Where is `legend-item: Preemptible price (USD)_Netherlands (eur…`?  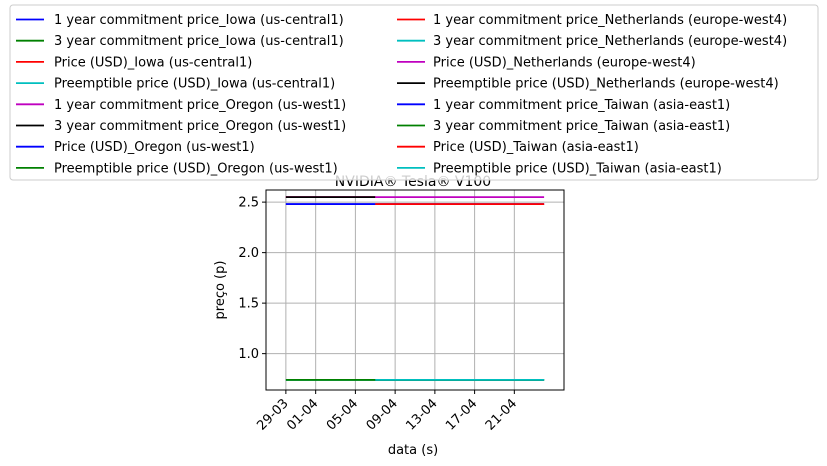 legend-item: Preemptible price (USD)_Netherlands (eur… is located at coordinates (588, 84).